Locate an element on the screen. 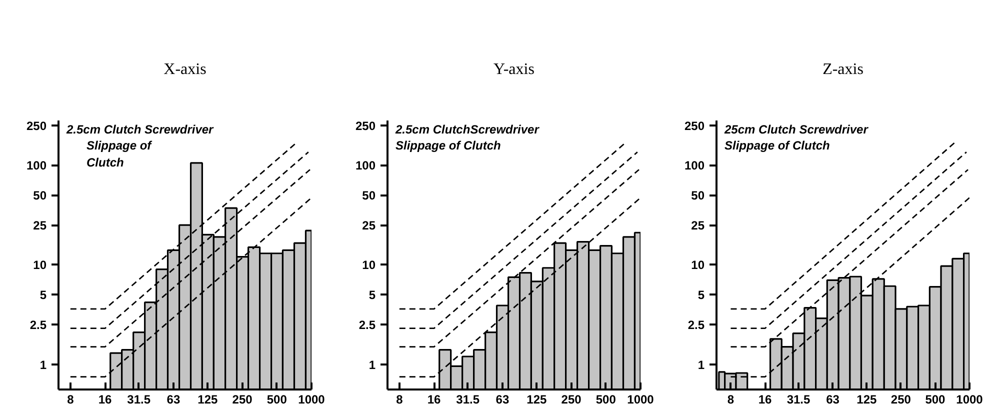 This screenshot has width=987, height=419. annotation: 2.5cm ClutchScrewdriver is located at coordinates (467, 129).